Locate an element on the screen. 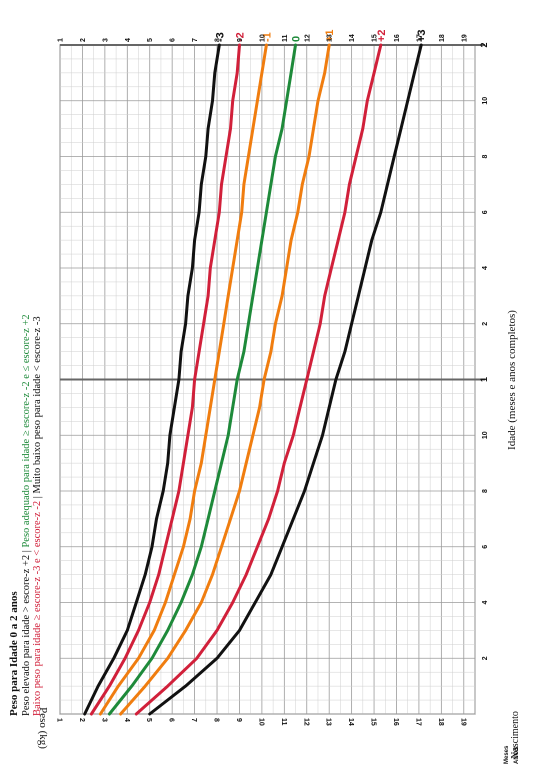  y-tick-label-top: 11 is located at coordinates (285, 38).